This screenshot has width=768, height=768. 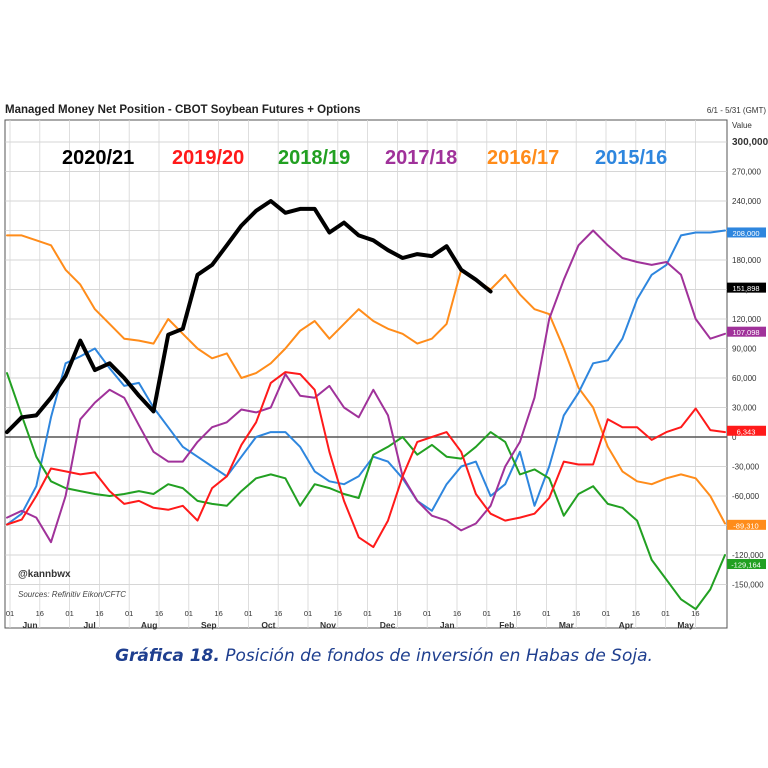 I want to click on legend-item-2019-20: 2019/20, so click(x=208, y=158).